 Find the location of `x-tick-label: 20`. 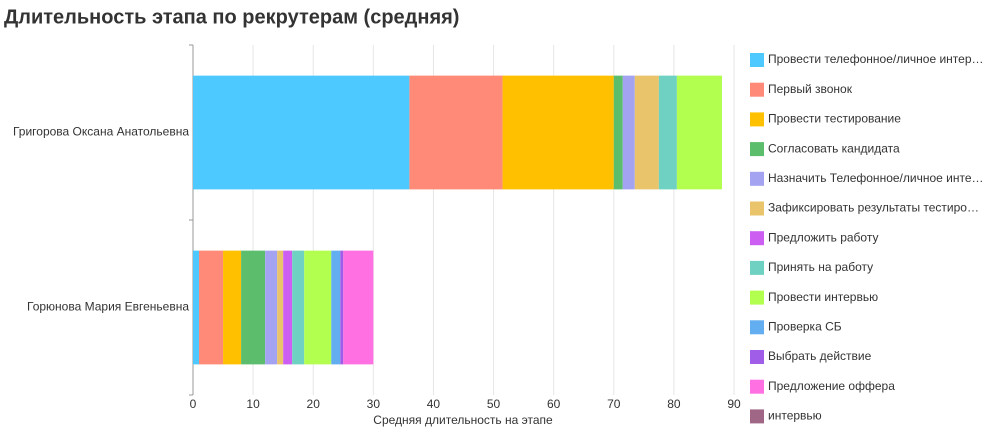

x-tick-label: 20 is located at coordinates (314, 404).